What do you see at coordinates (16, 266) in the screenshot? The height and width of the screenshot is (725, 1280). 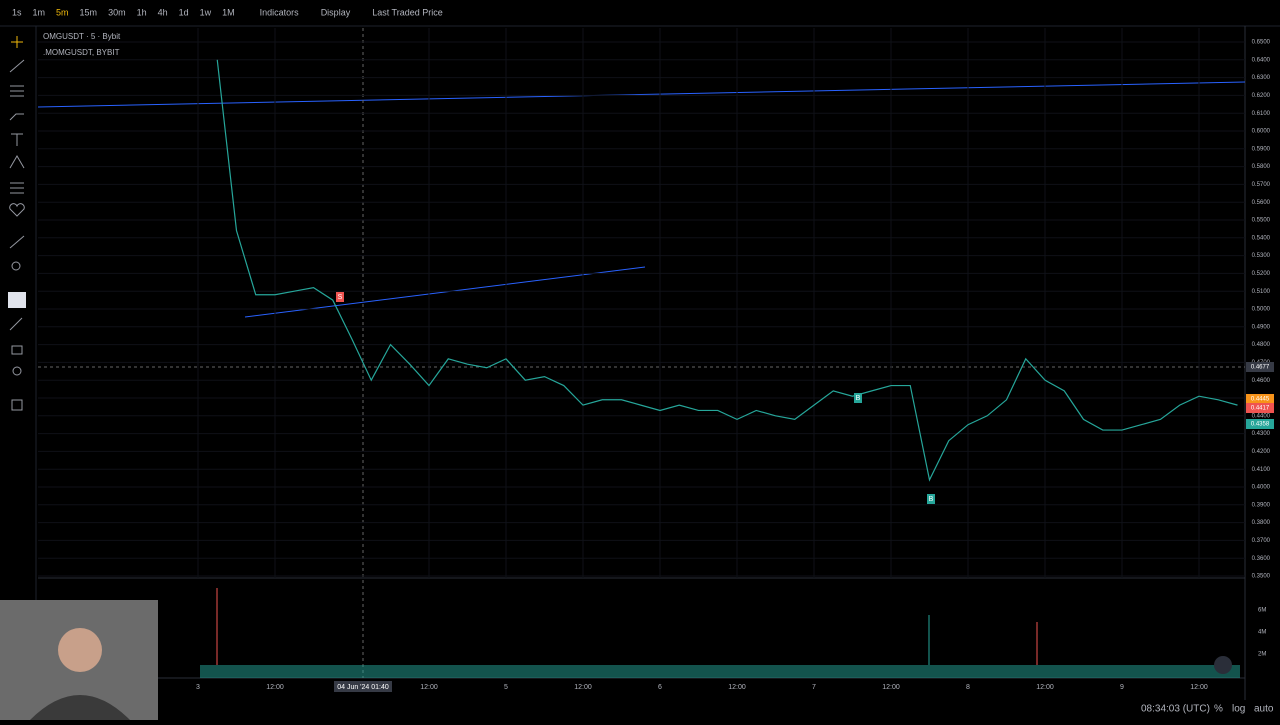 I see `tool-zoom` at bounding box center [16, 266].